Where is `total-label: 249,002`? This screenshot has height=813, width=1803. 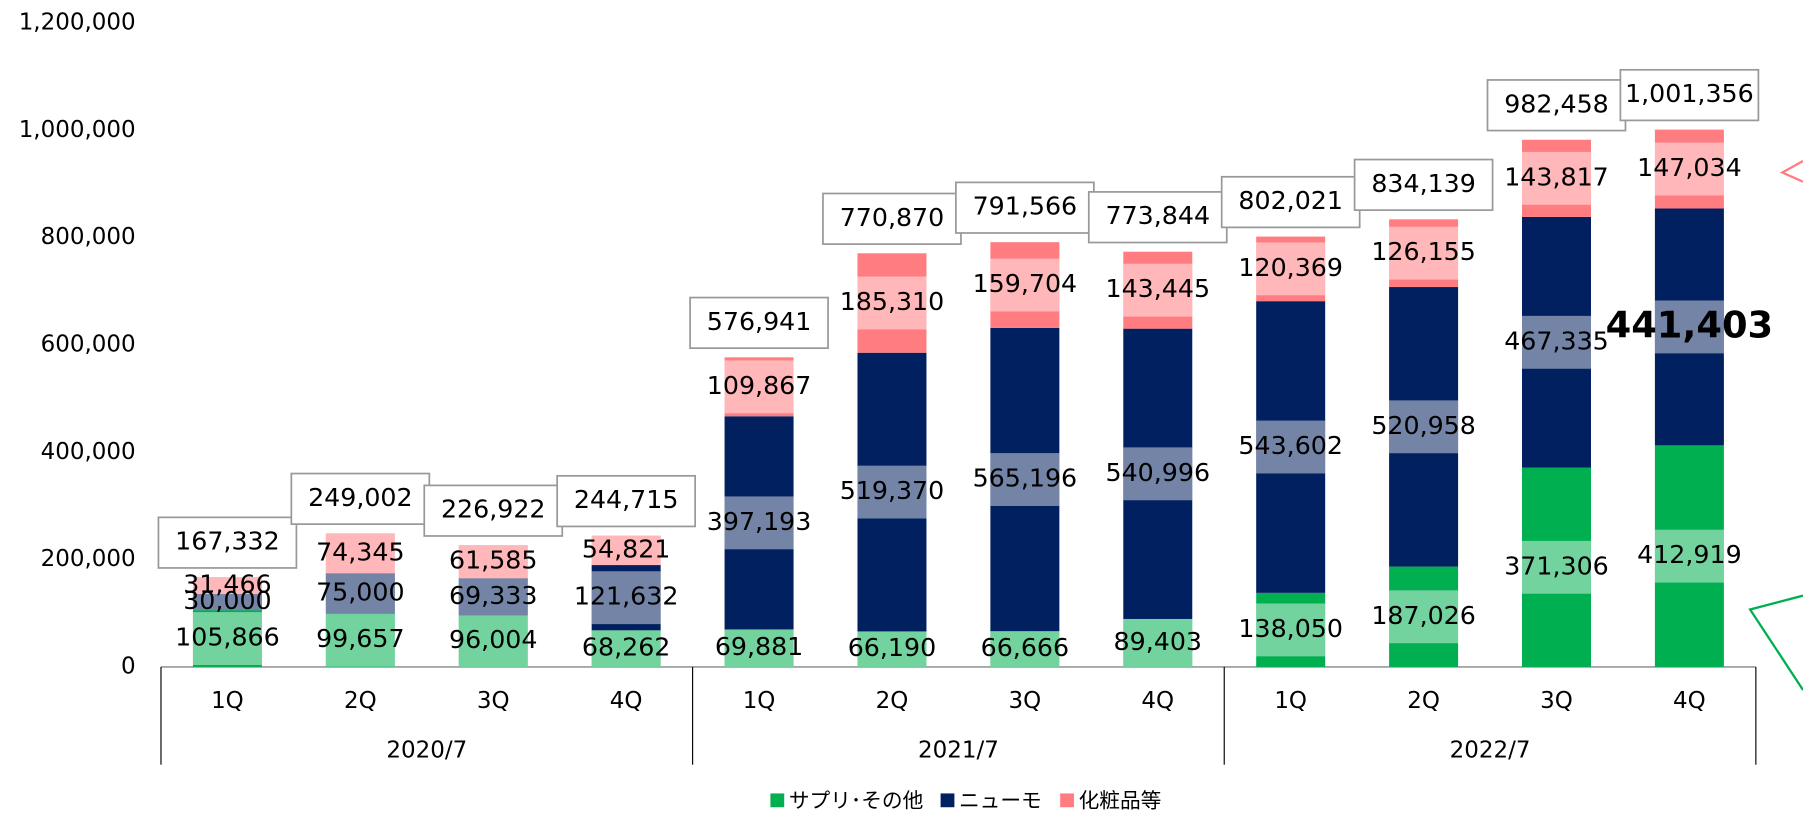 total-label: 249,002 is located at coordinates (360, 497).